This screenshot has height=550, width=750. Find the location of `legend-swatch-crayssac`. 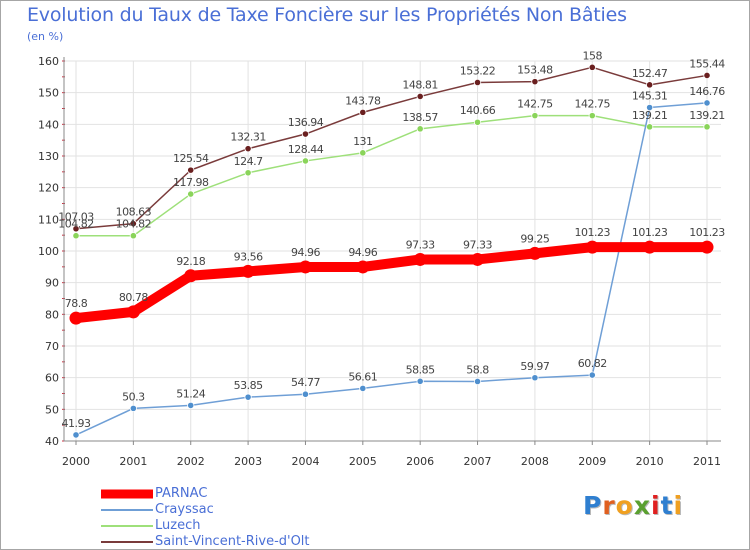

legend-swatch-crayssac is located at coordinates (127, 510).